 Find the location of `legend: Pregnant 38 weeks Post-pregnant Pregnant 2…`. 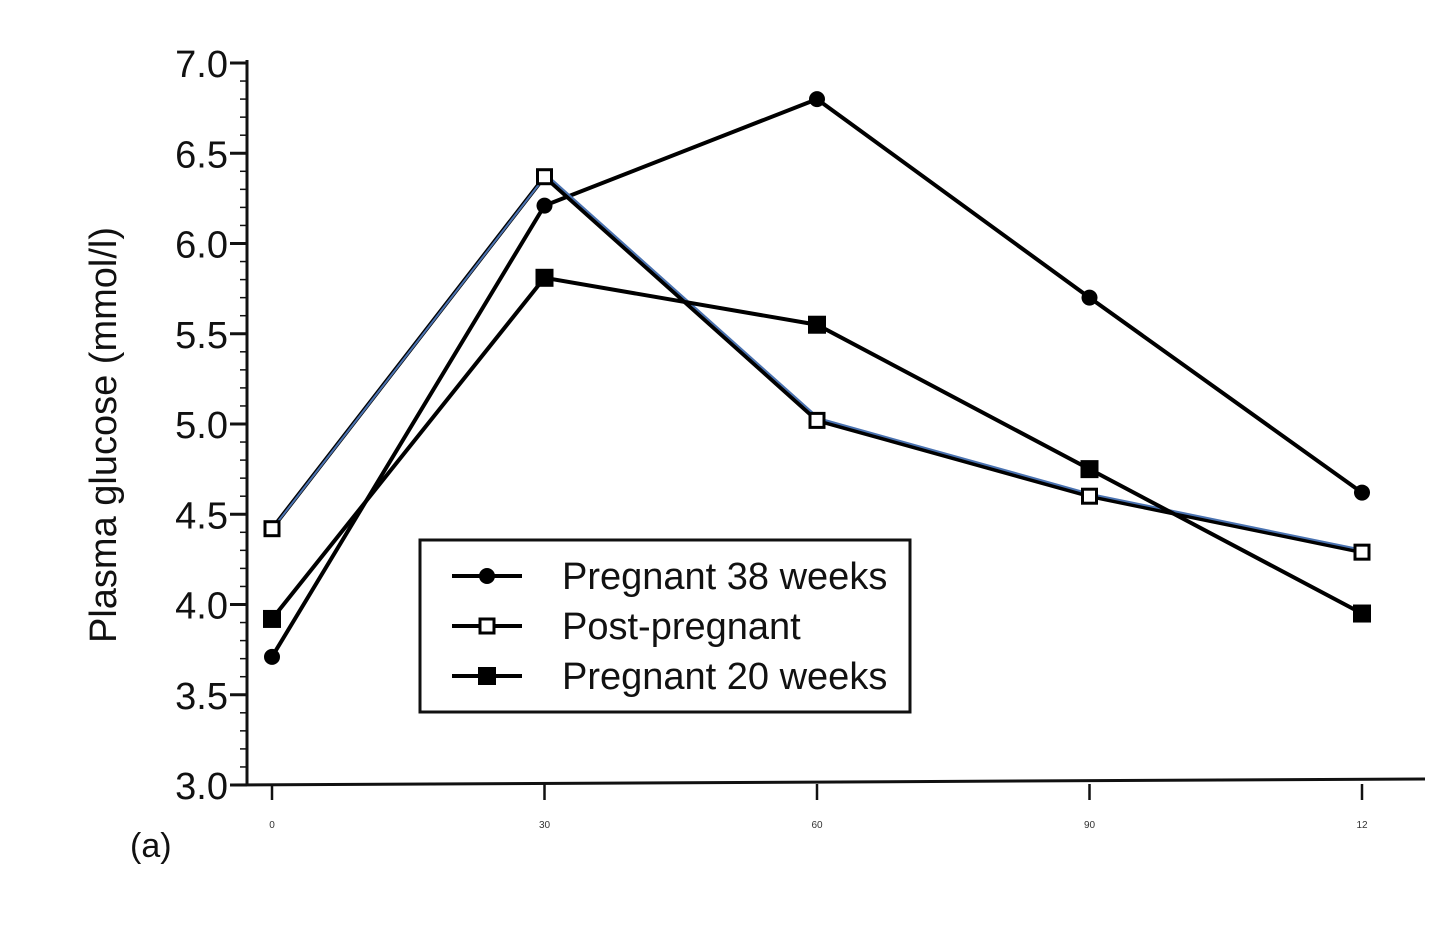

legend: Pregnant 38 weeks Post-pregnant Pregnant 2… is located at coordinates (665, 626).